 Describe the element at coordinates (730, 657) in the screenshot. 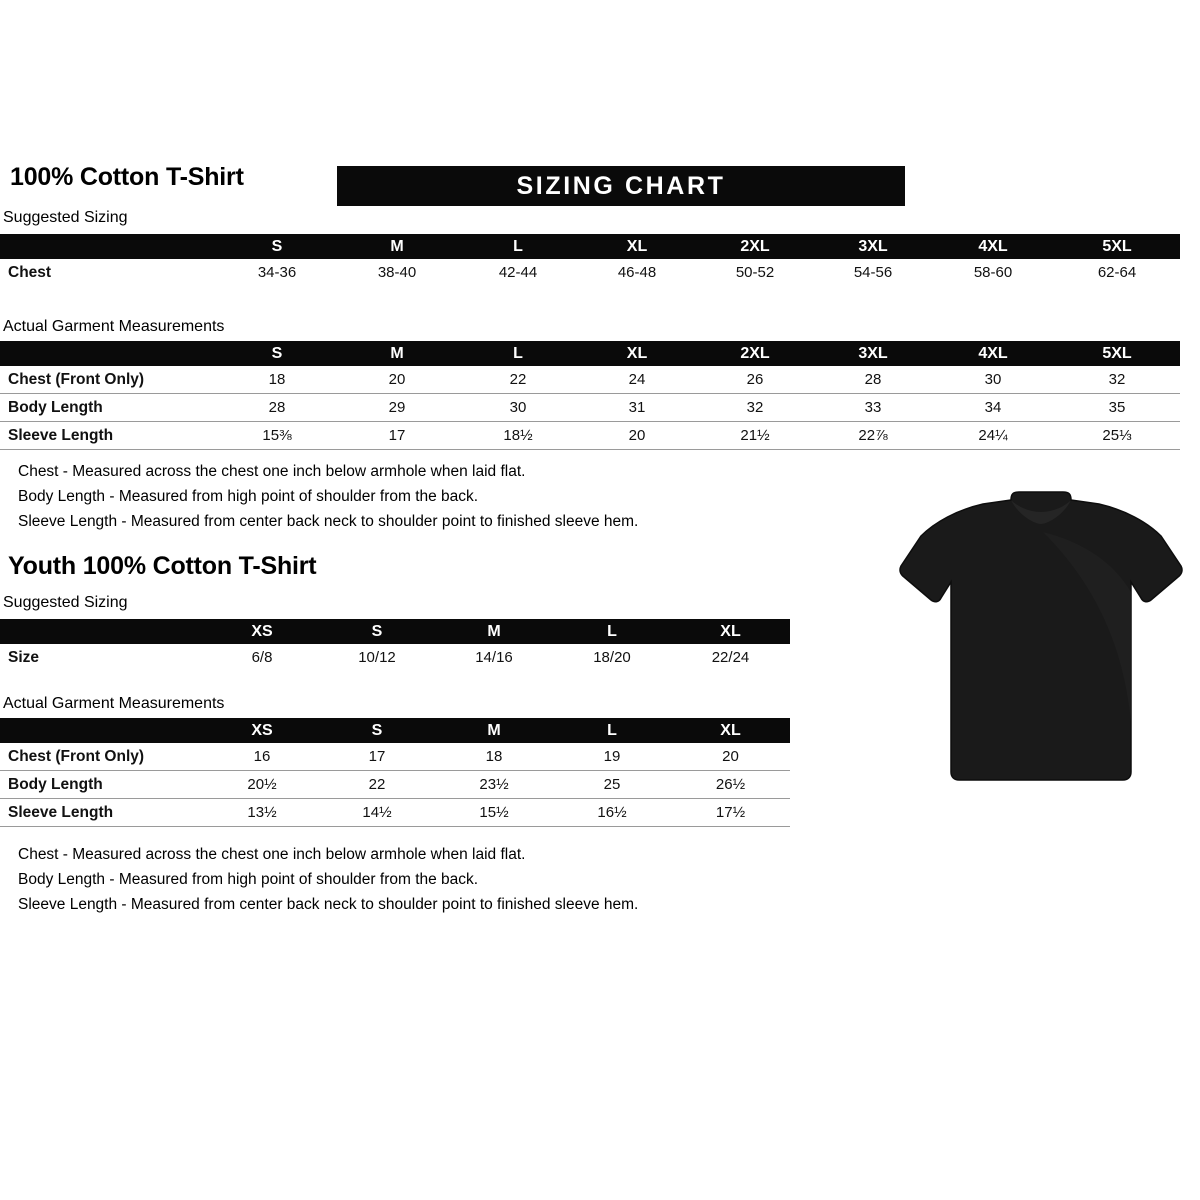

I see `table-cell: 22/24` at that location.